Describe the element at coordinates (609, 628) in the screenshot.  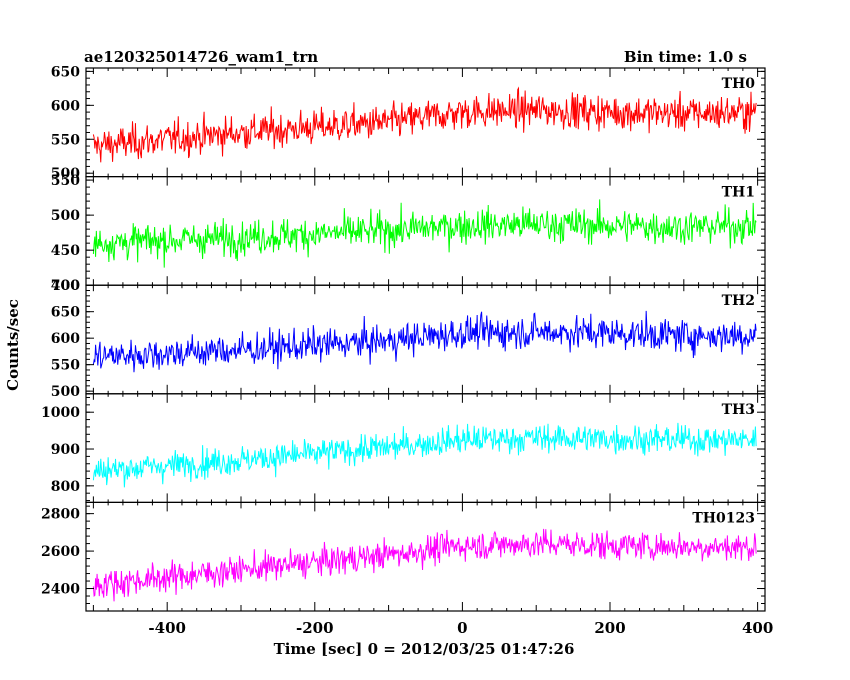
I see `x-tick-label: 200` at that location.